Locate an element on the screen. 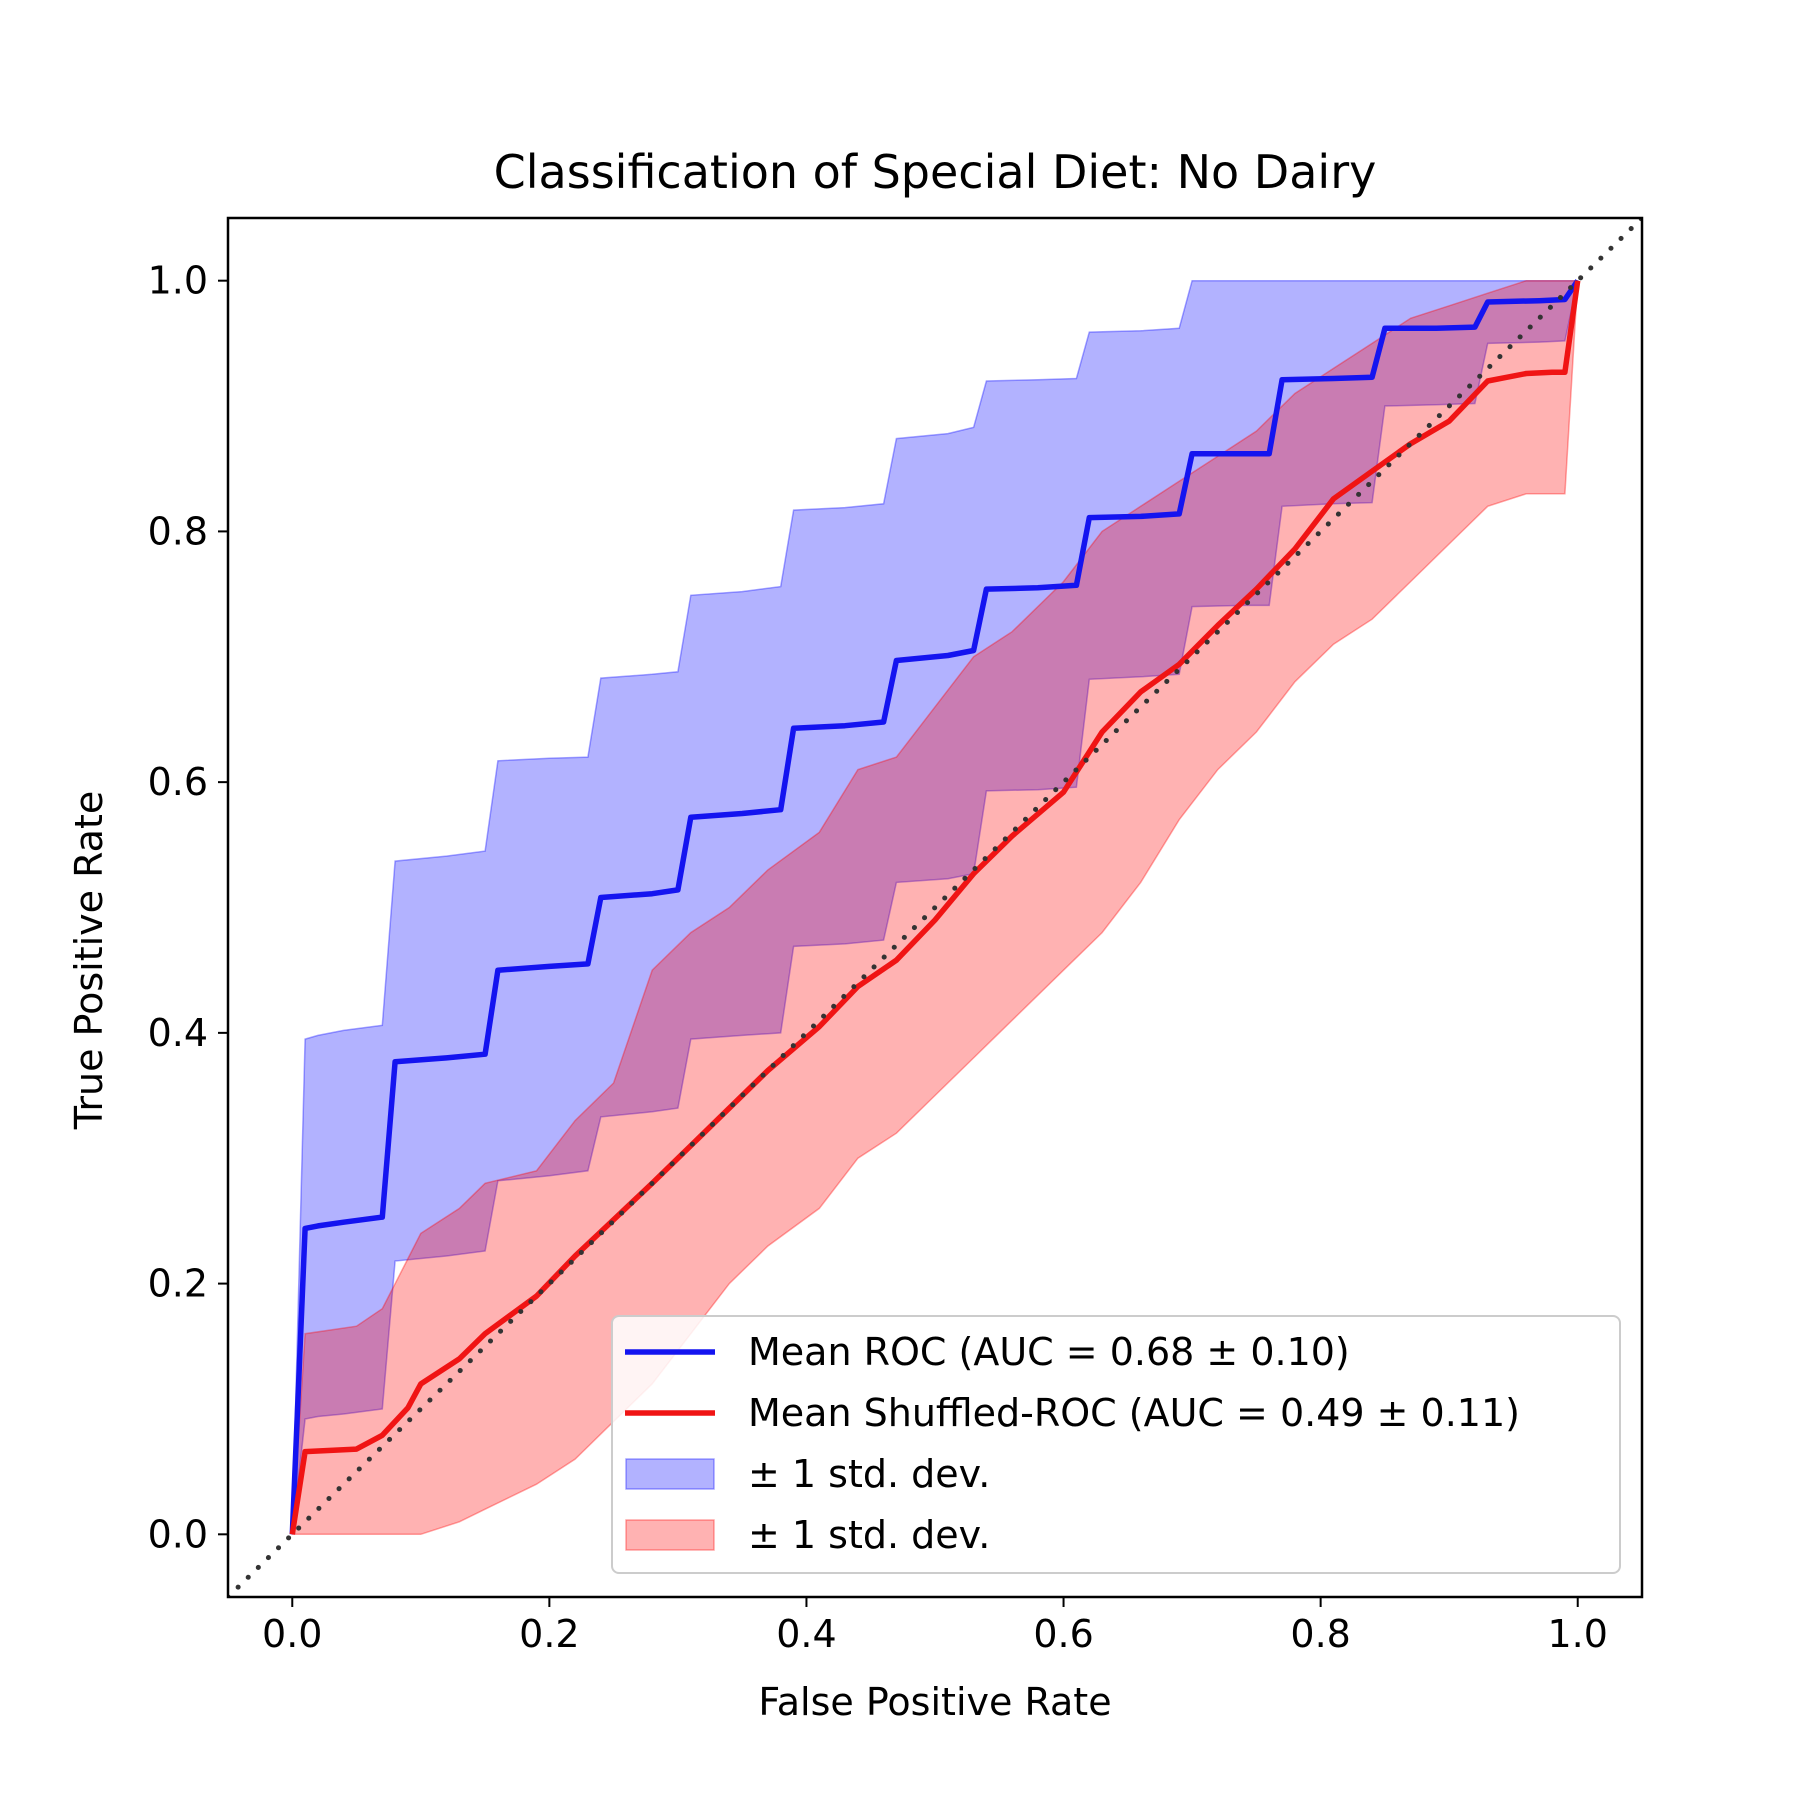 This screenshot has height=1800, width=1800. y-axis-label: True Positive Rate is located at coordinates (89, 961).